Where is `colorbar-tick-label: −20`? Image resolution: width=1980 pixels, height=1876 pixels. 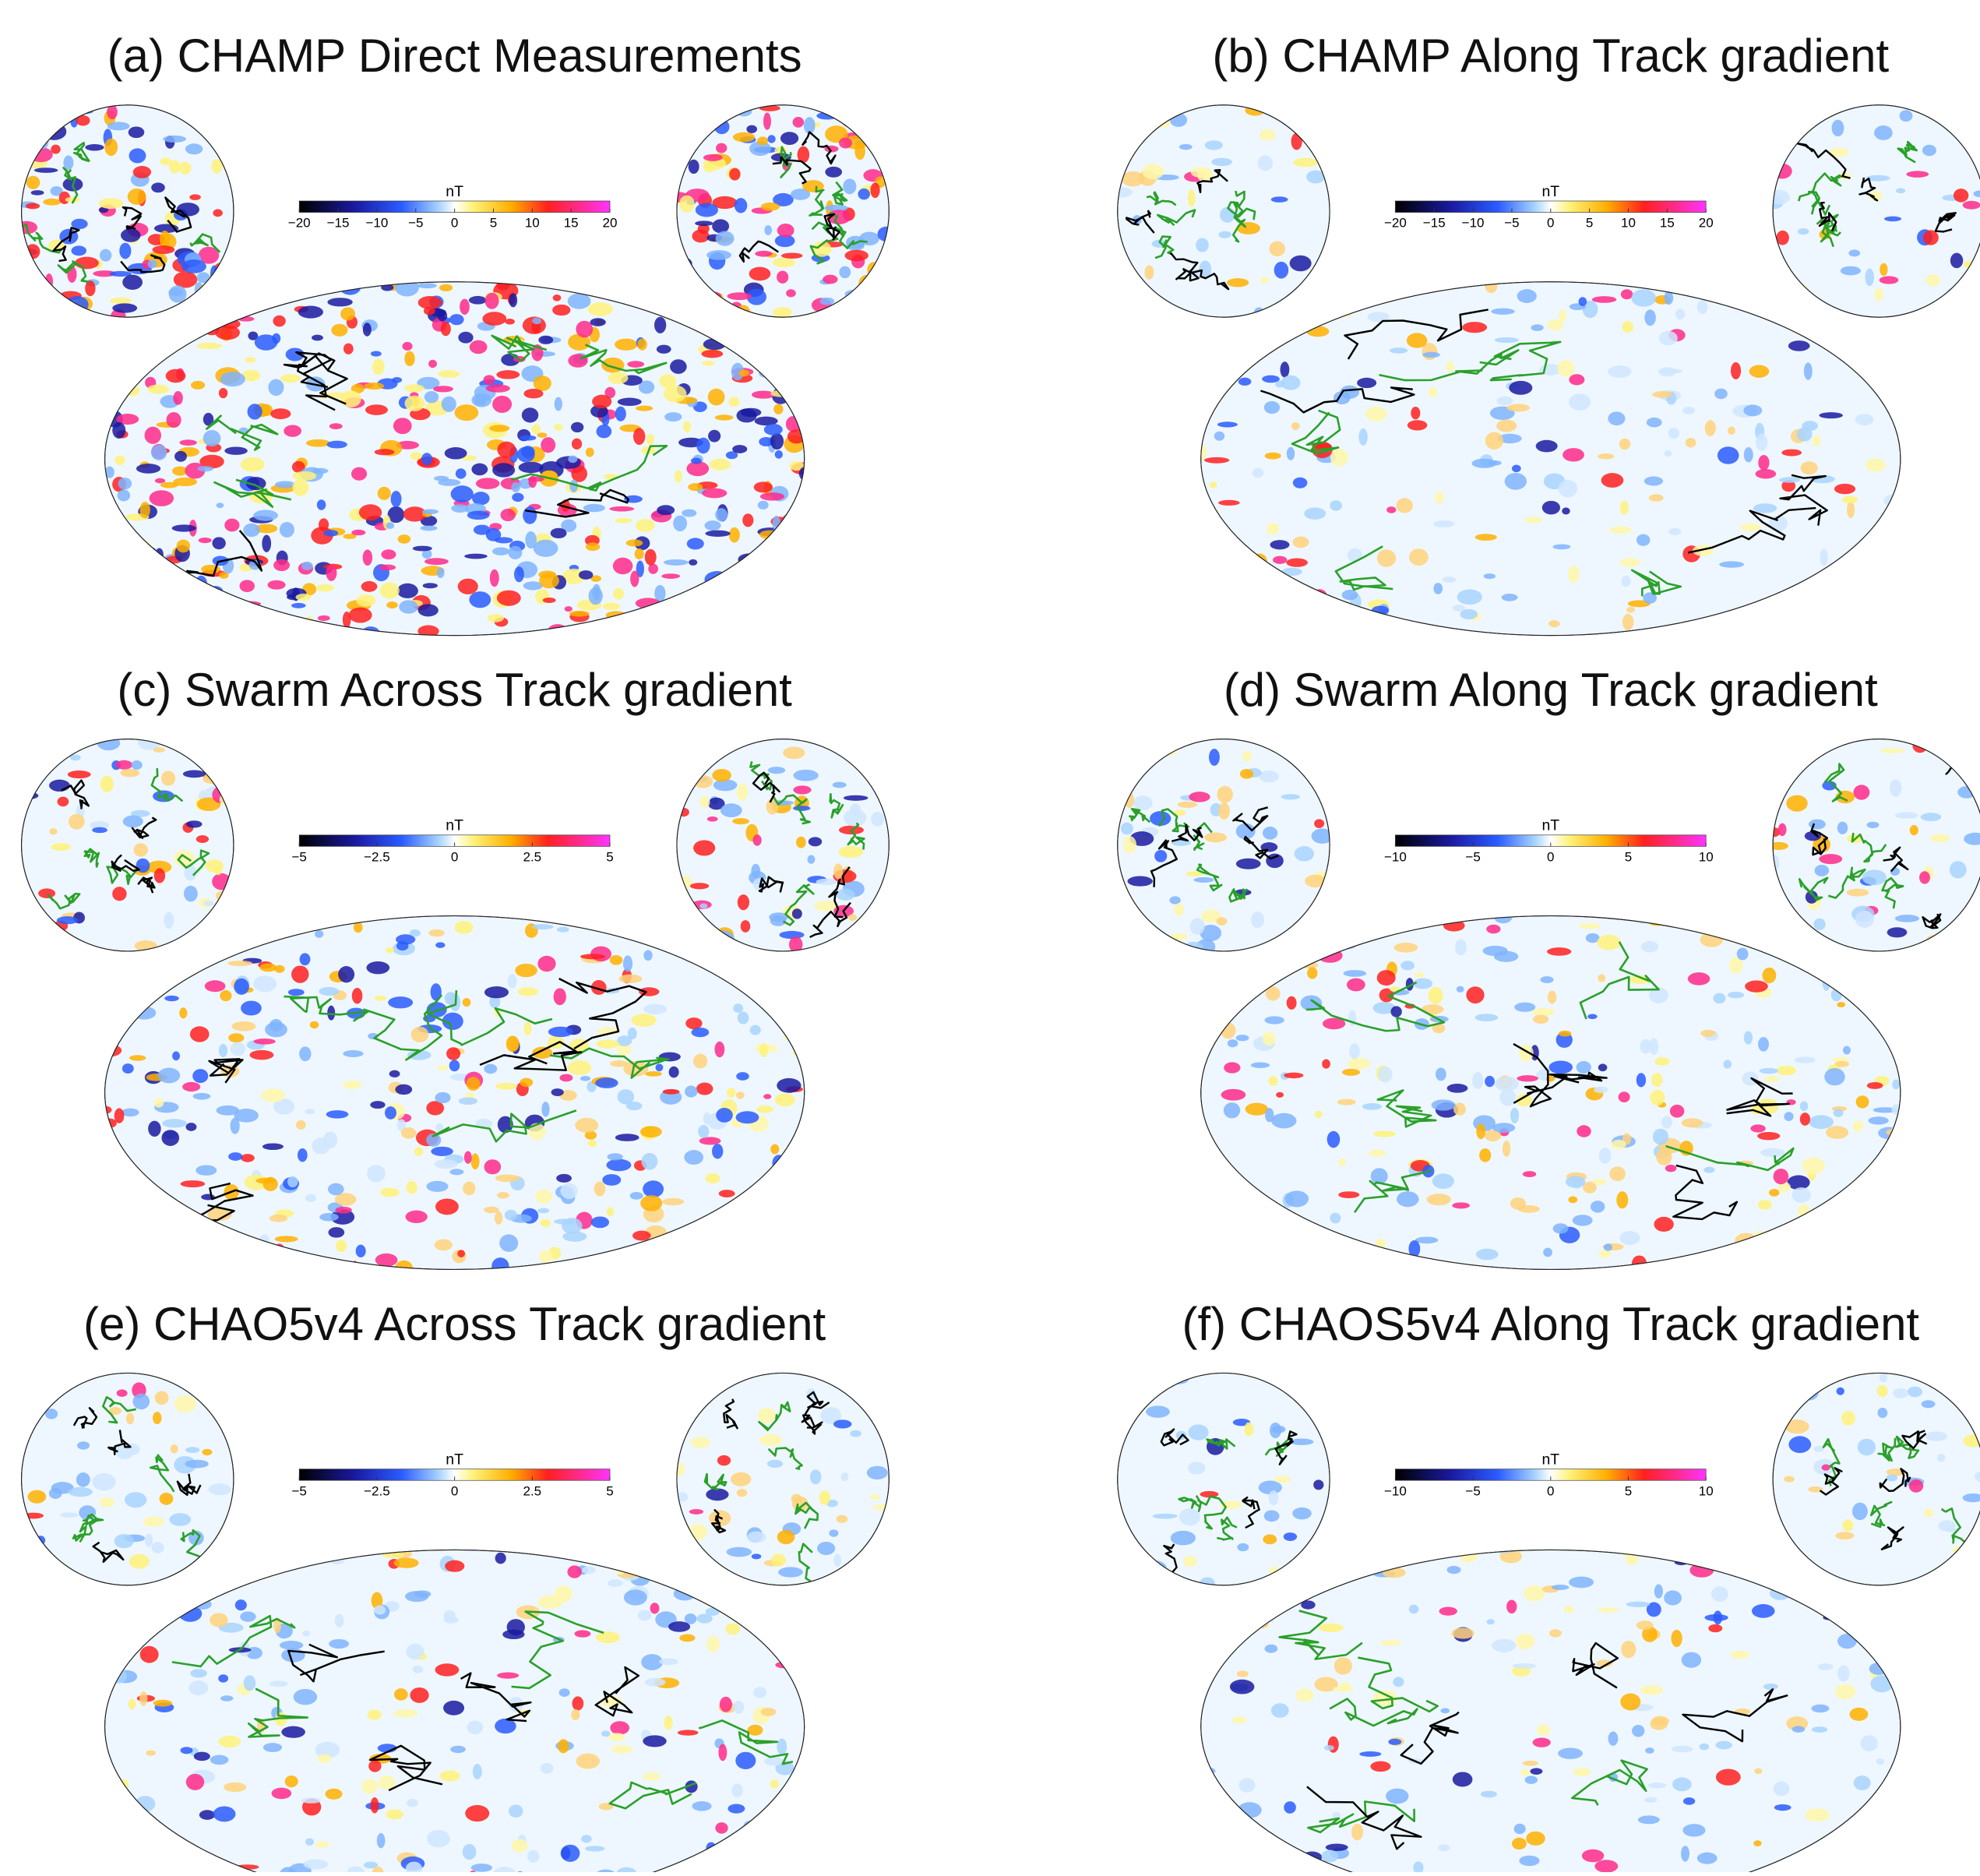 colorbar-tick-label: −20 is located at coordinates (1395, 223).